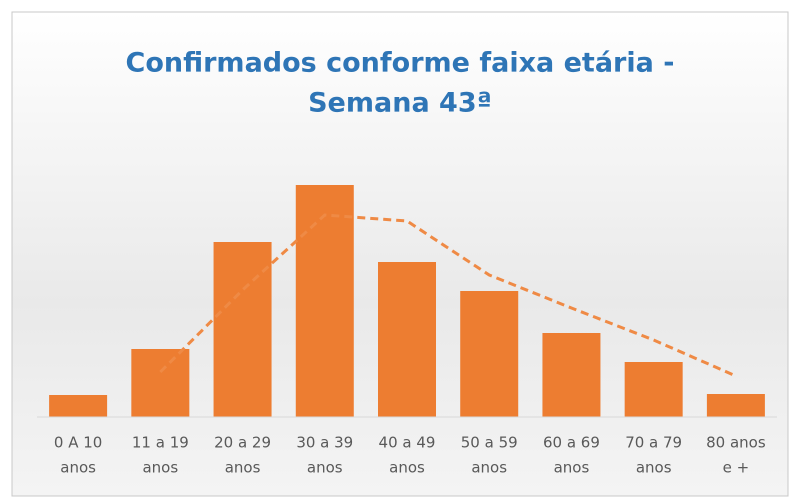 The width and height of the screenshot is (798, 498). I want to click on x-tick-label: 40 a 49, so click(407, 443).